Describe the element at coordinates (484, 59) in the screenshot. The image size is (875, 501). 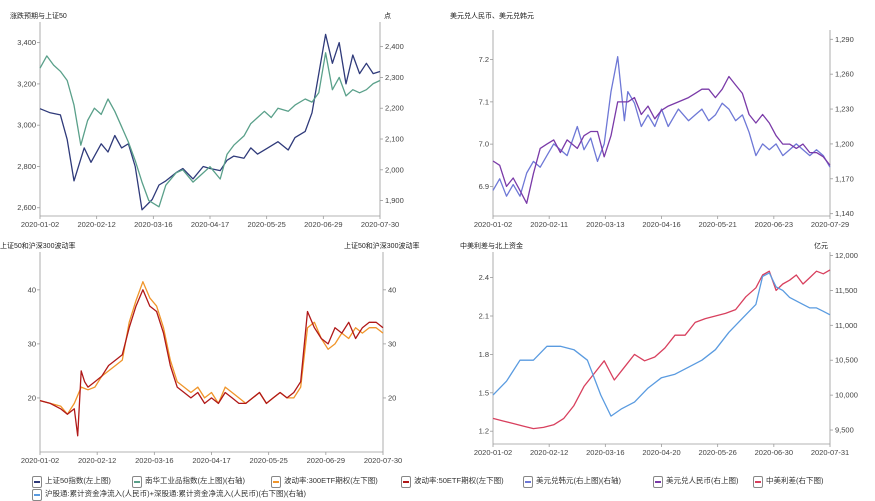
I see `left-tick-label: 7.2` at that location.